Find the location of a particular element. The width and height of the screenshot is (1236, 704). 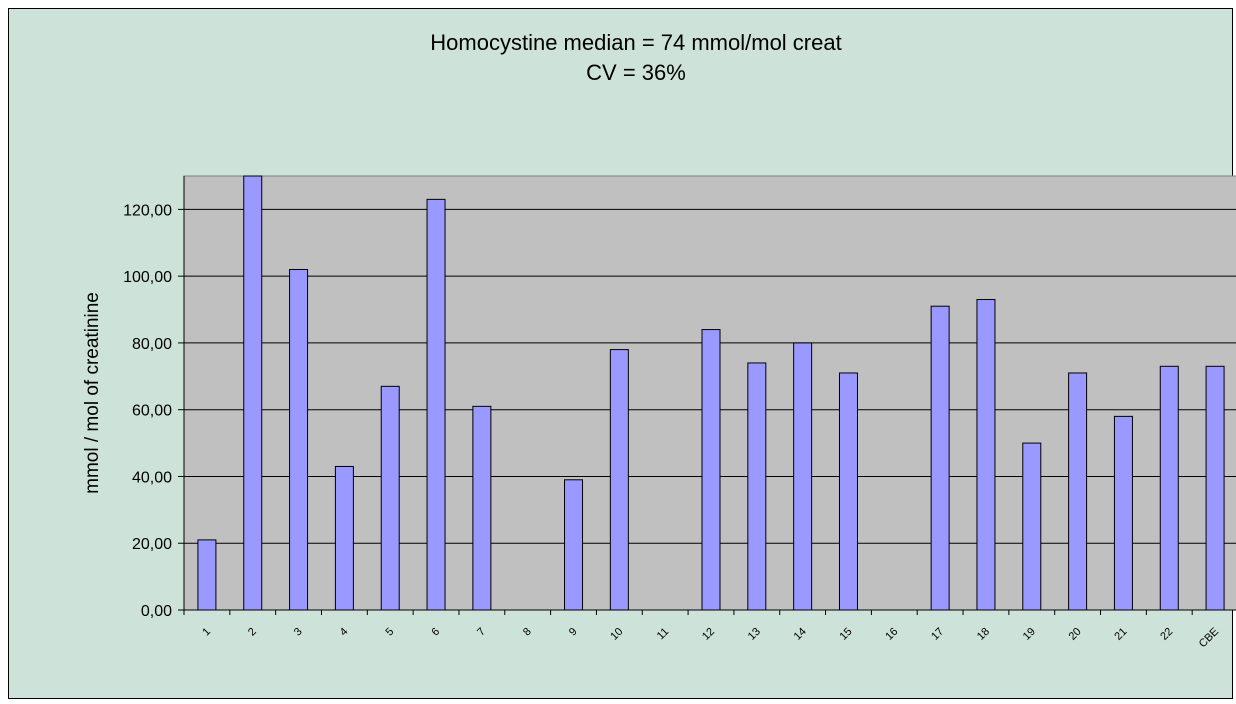

y-tick-label: 40,00 is located at coordinates (152, 477).